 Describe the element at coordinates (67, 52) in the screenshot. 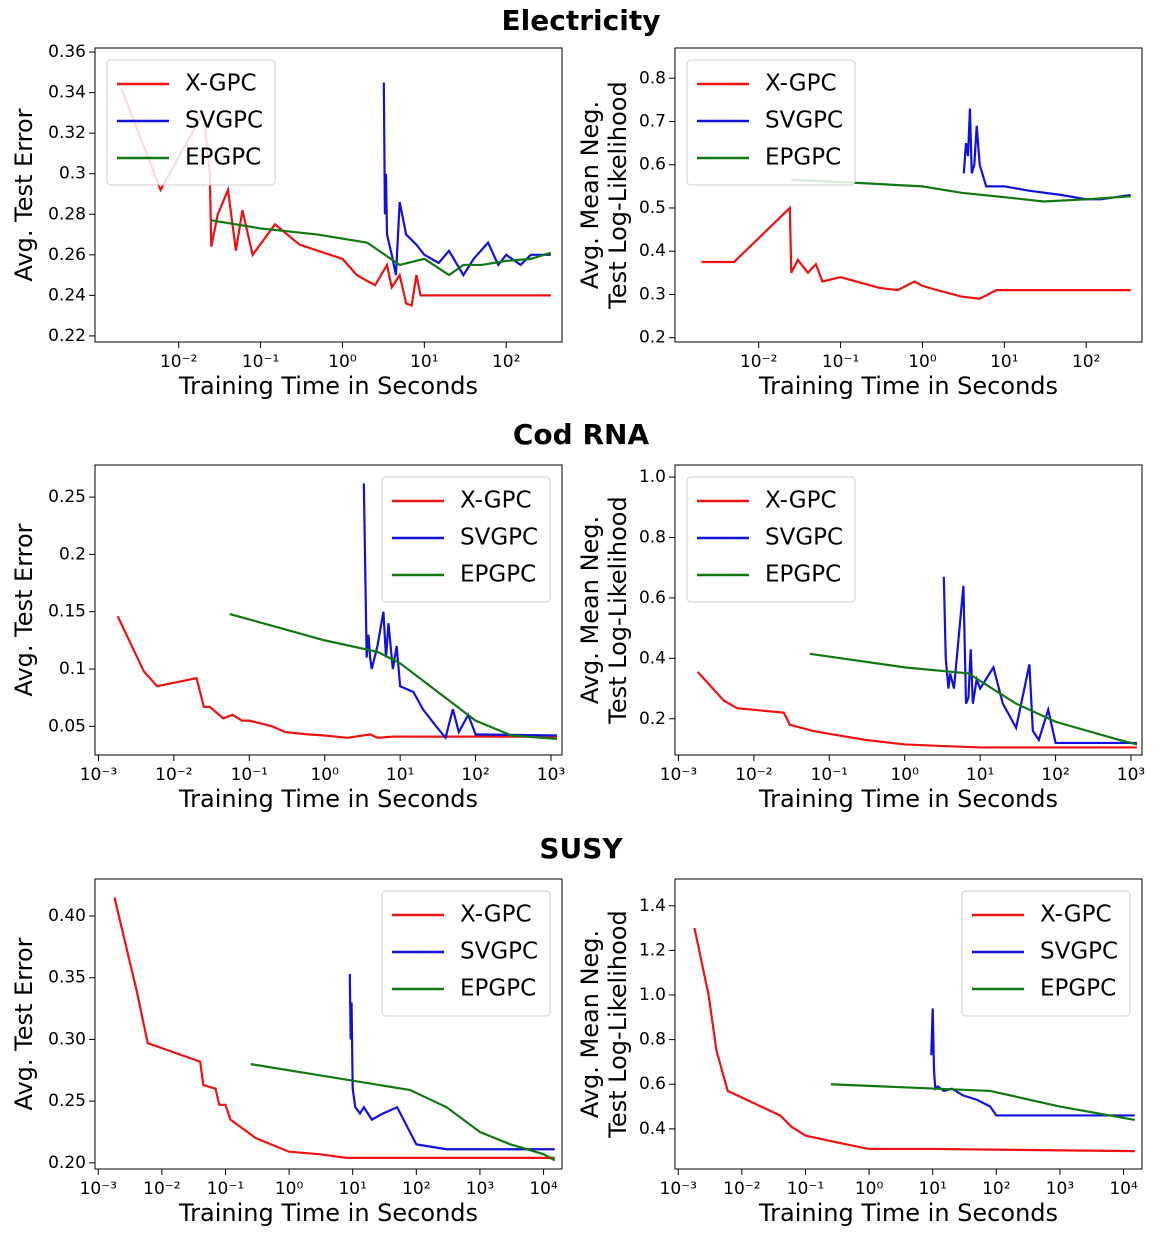

I see `y-tick-label: 0.36` at that location.